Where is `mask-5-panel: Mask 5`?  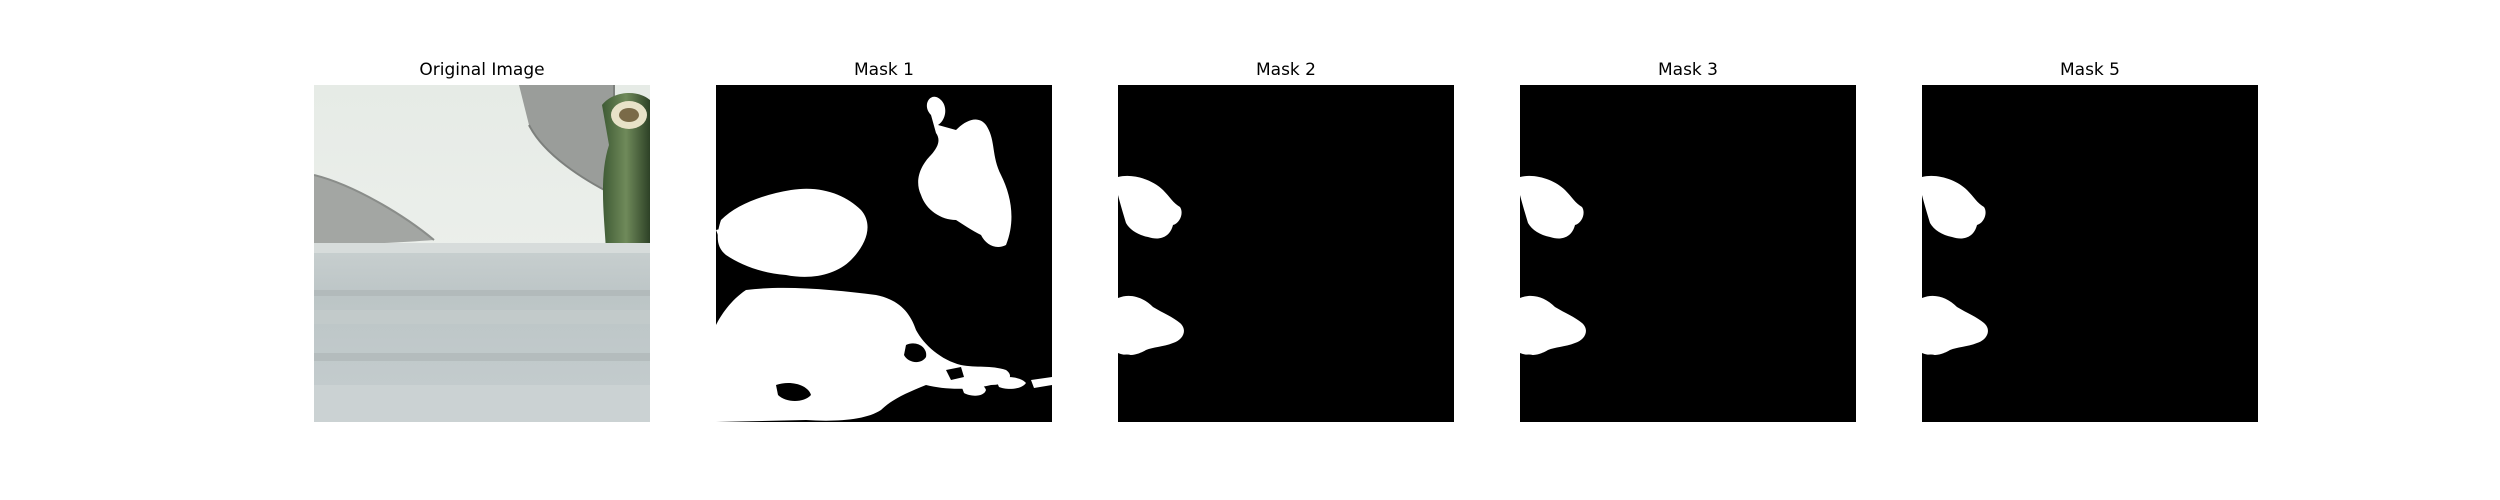 mask-5-panel: Mask 5 is located at coordinates (2090, 250).